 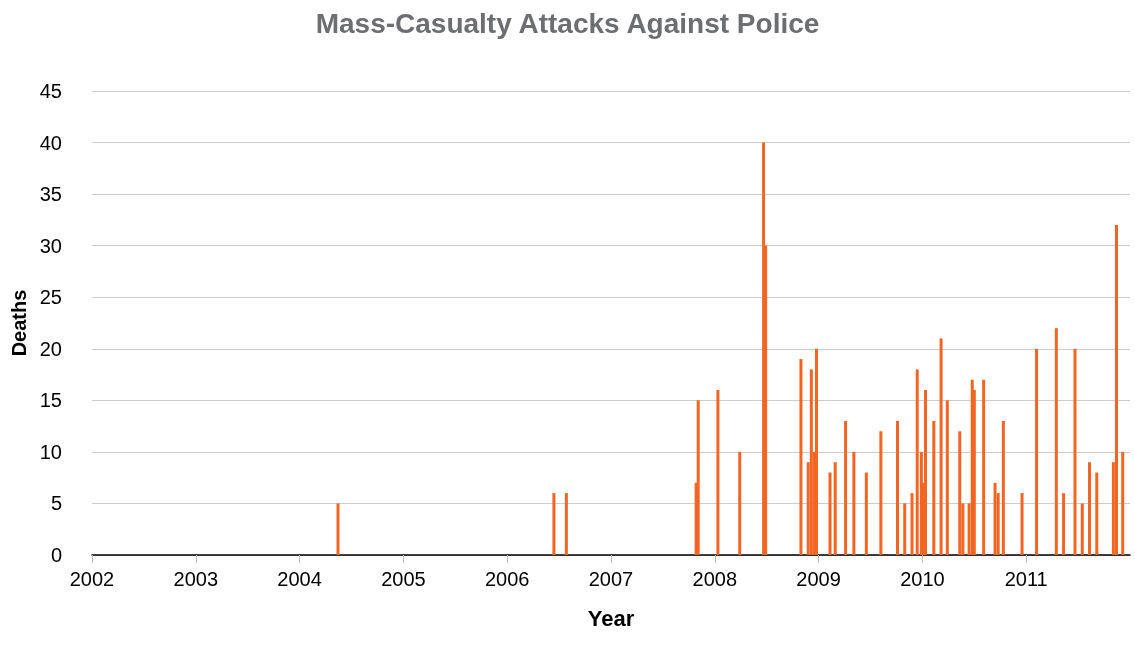 What do you see at coordinates (567, 23) in the screenshot?
I see `chart-title: Mass-Casualty Attacks Against Police` at bounding box center [567, 23].